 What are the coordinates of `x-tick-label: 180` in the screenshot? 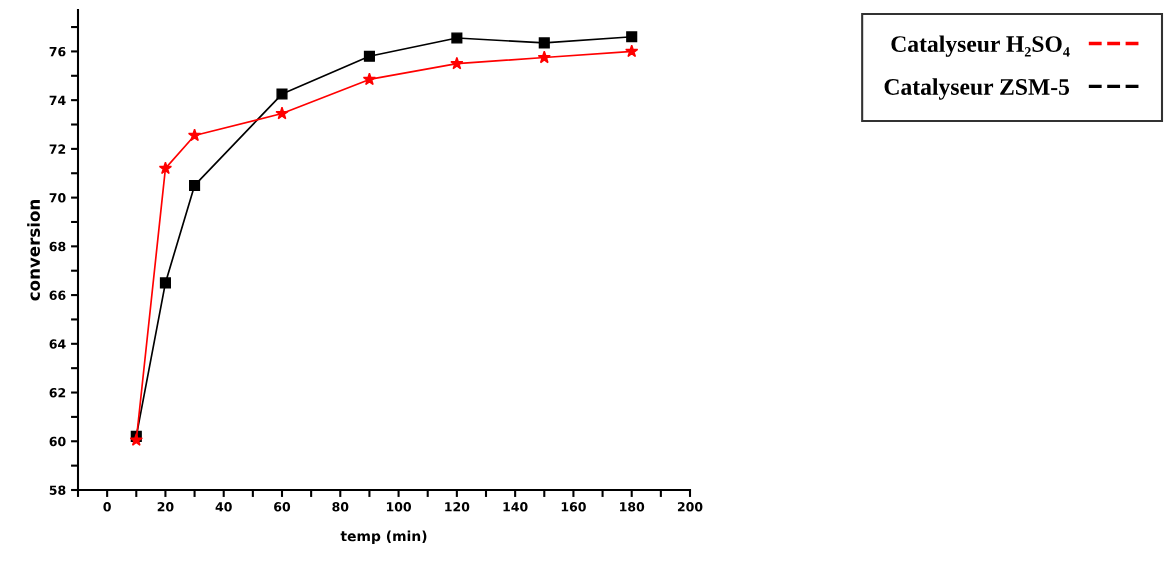 It's located at (632, 507).